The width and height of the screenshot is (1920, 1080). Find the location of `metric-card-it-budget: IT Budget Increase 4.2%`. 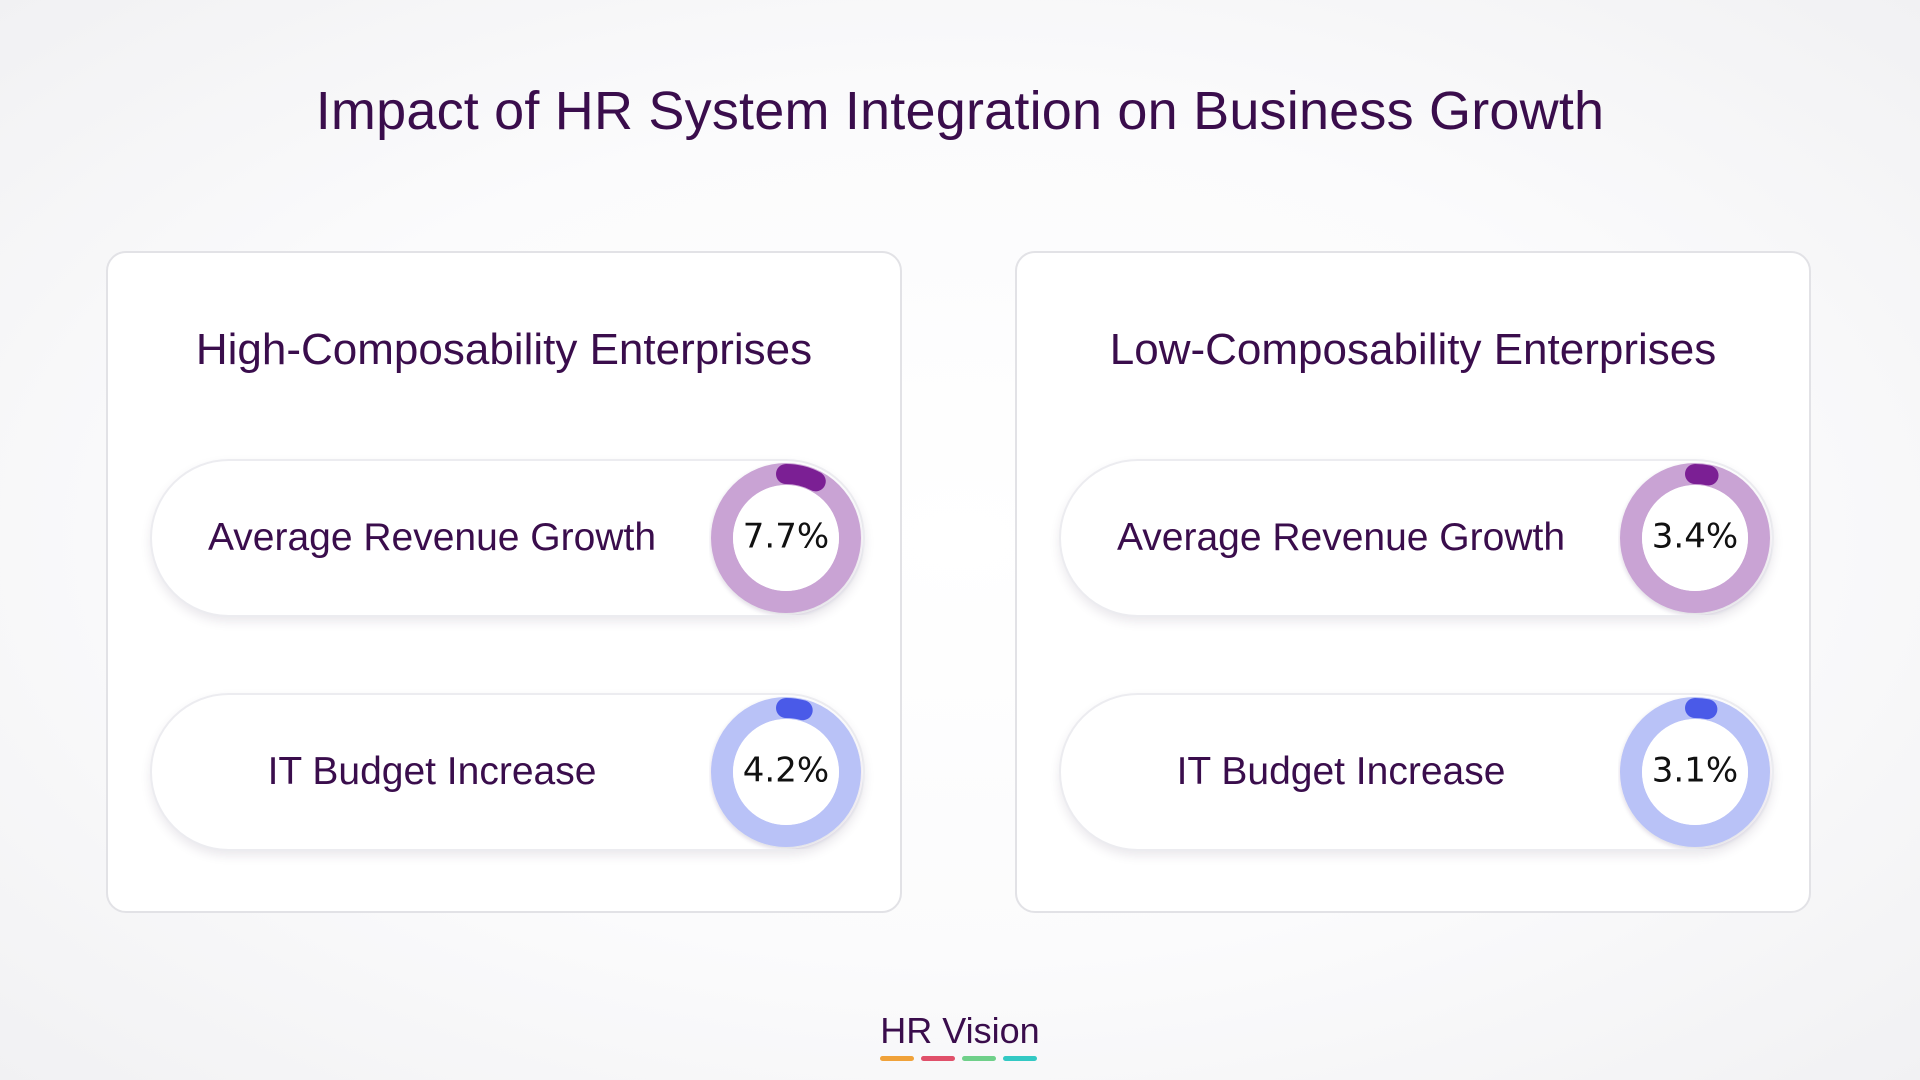

metric-card-it-budget: IT Budget Increase 4.2% is located at coordinates (507, 772).